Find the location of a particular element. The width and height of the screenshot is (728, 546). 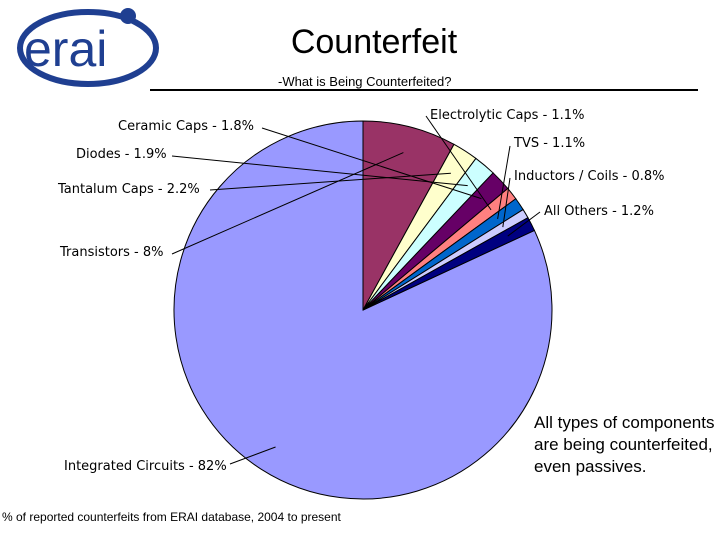

logo-ring is located at coordinates (88, 48).